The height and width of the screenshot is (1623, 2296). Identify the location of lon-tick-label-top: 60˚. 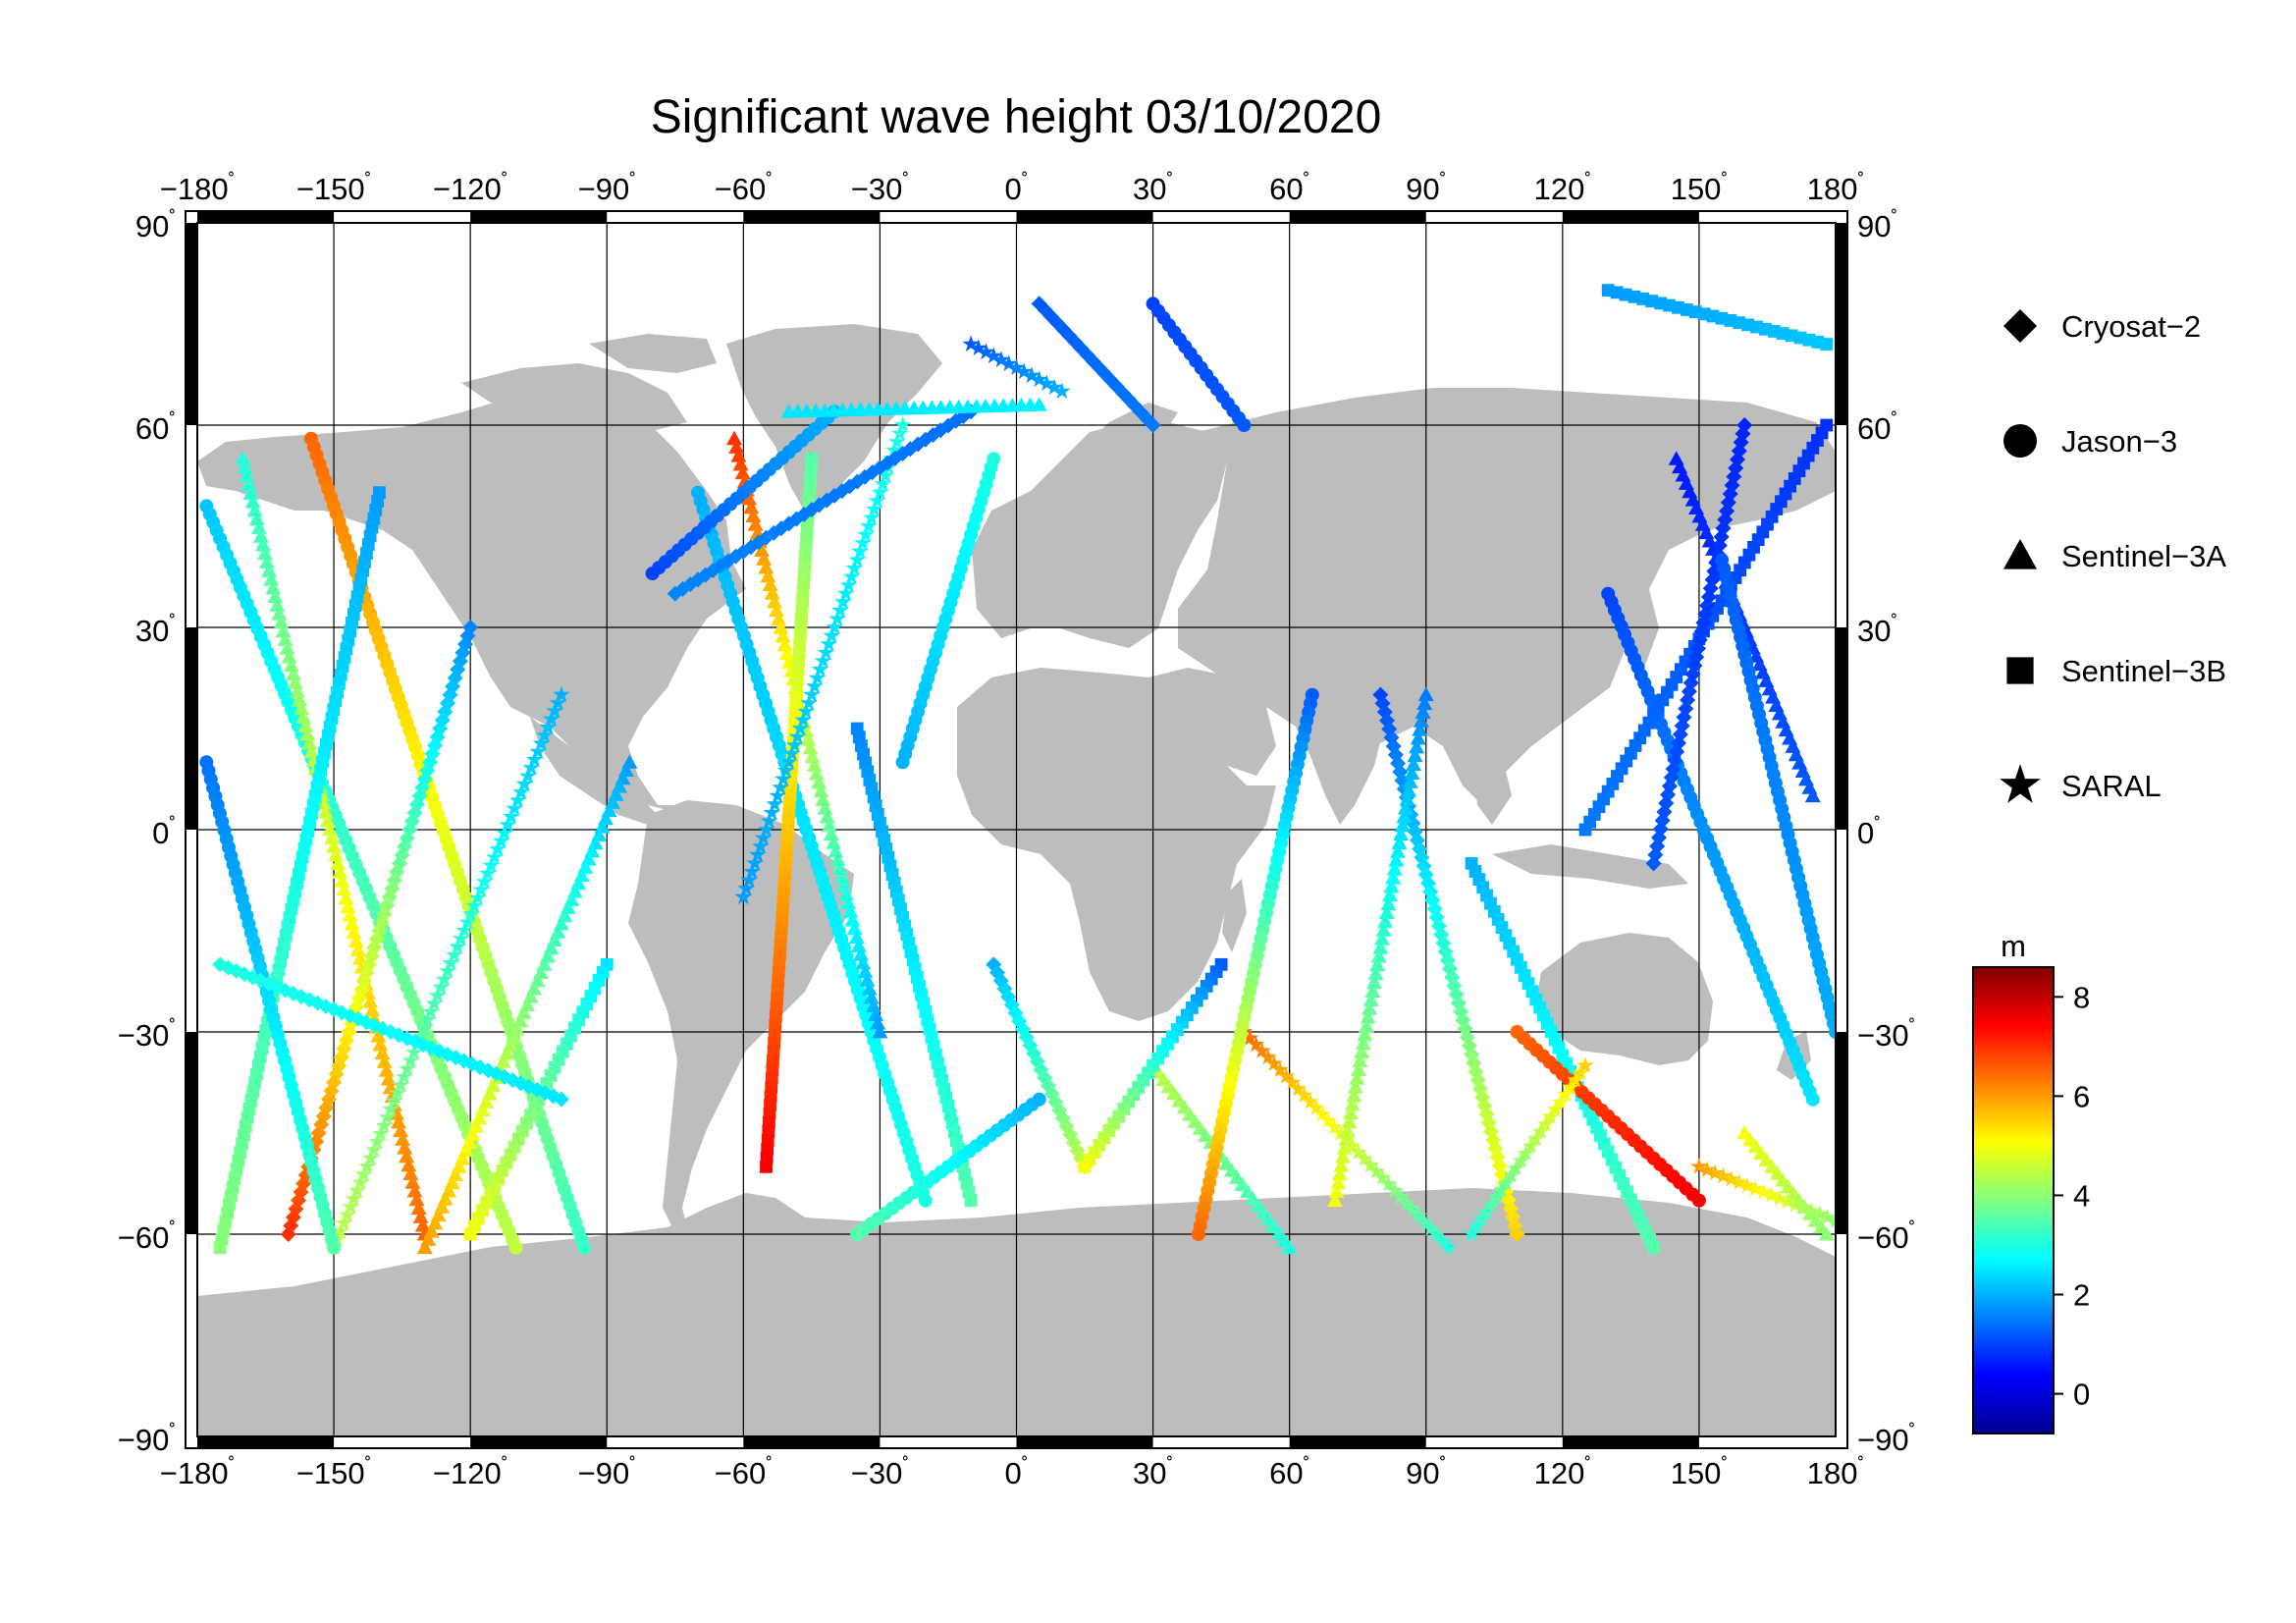
(1289, 188).